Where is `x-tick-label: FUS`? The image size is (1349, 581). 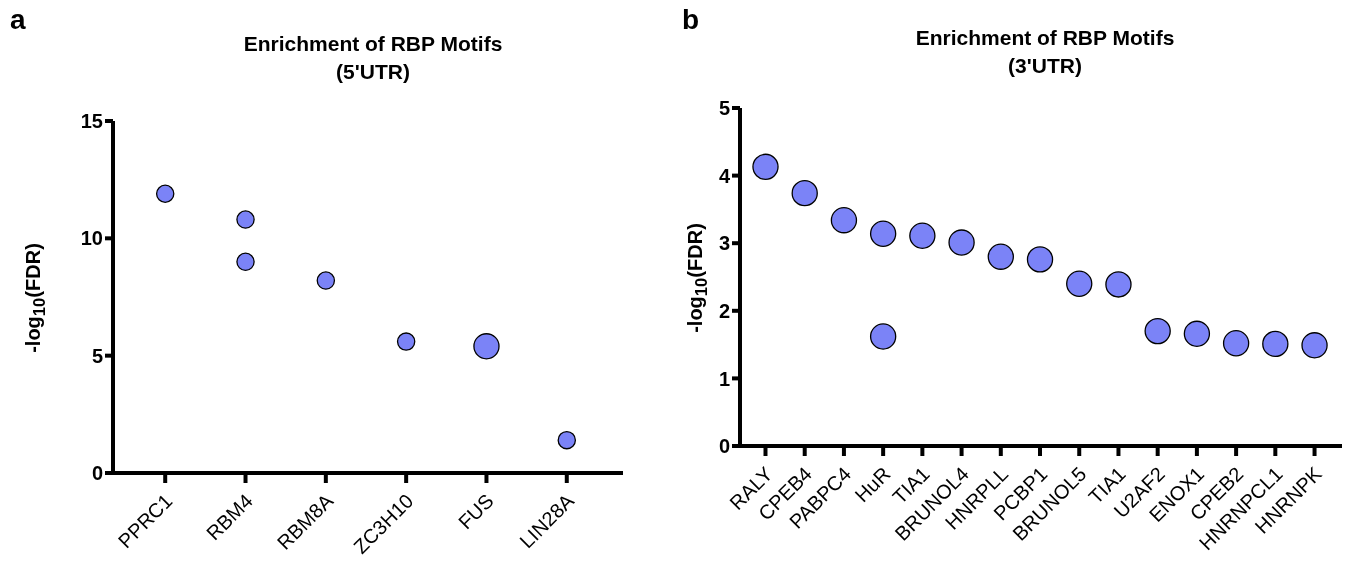
x-tick-label: FUS is located at coordinates (475, 511).